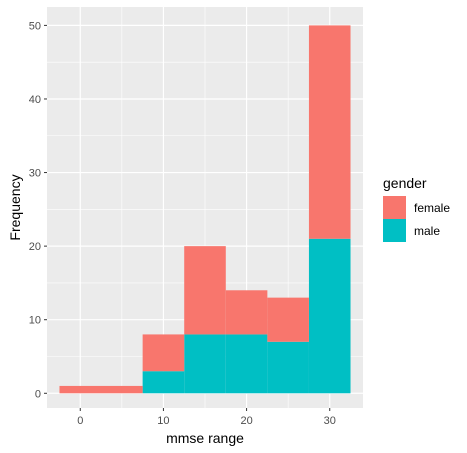  Describe the element at coordinates (35, 26) in the screenshot. I see `y-tick-label: 50` at that location.